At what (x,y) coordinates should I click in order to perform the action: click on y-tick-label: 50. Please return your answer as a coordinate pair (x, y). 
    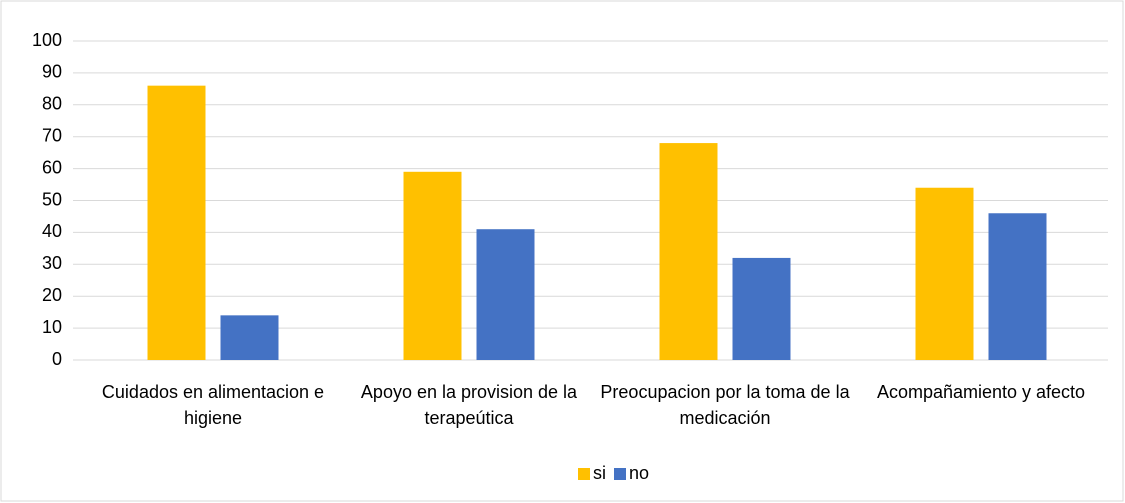
    Looking at the image, I should click on (52, 199).